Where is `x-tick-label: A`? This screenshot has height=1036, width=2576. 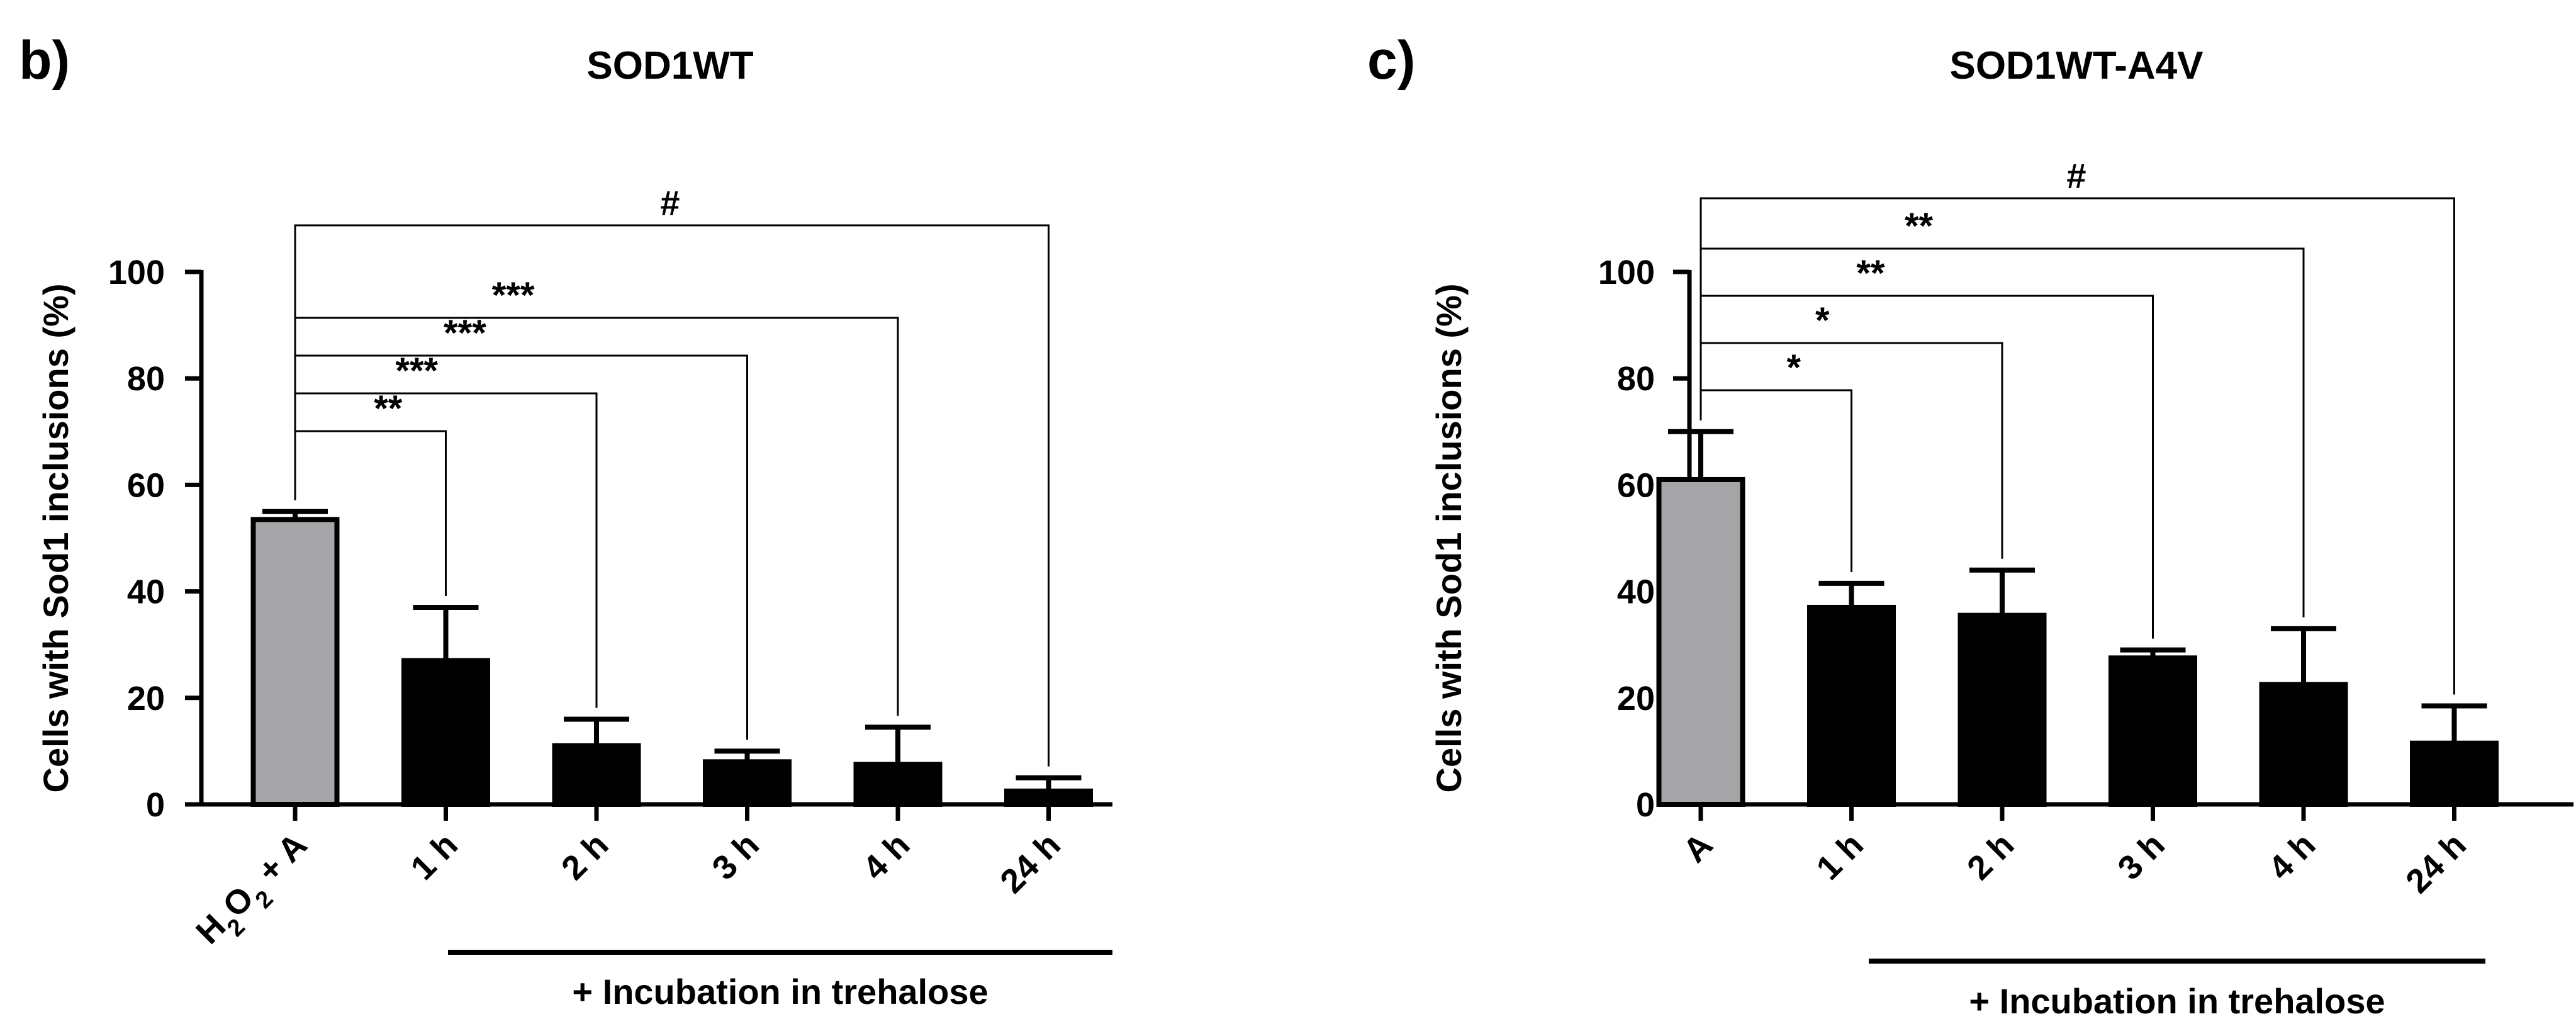
x-tick-label: A is located at coordinates (1698, 848).